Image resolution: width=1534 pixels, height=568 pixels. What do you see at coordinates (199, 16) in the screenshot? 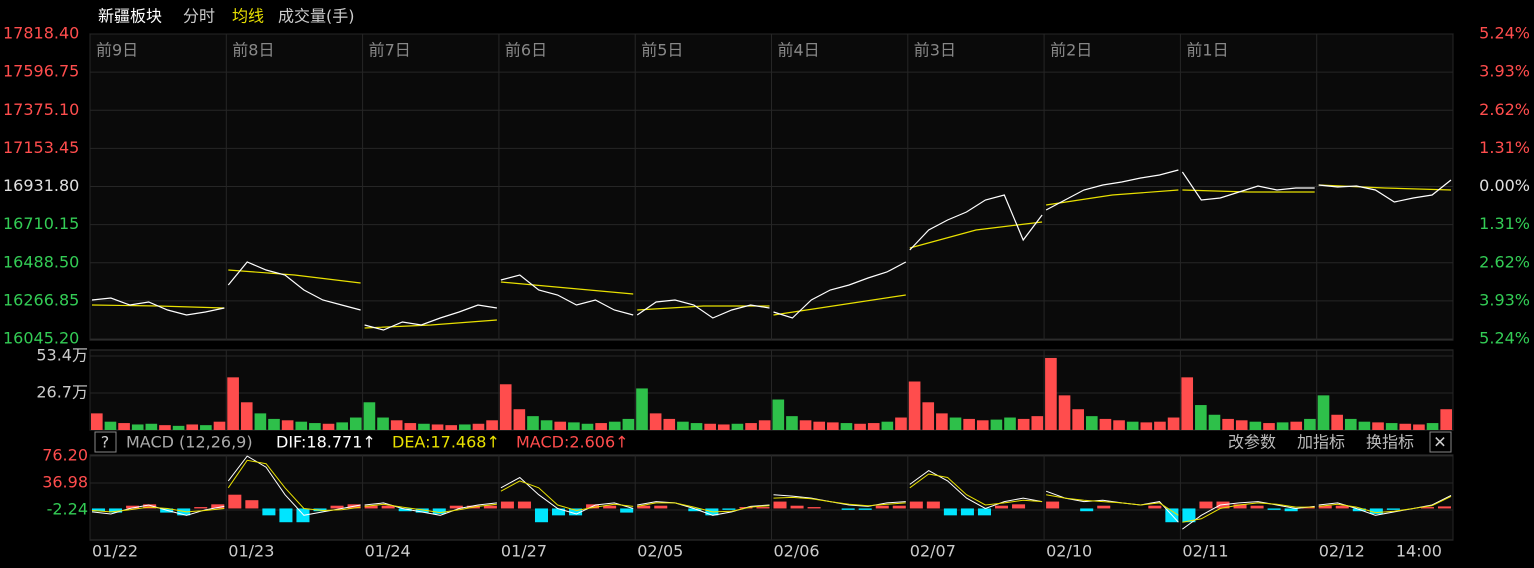
I see `tab: 分时` at bounding box center [199, 16].